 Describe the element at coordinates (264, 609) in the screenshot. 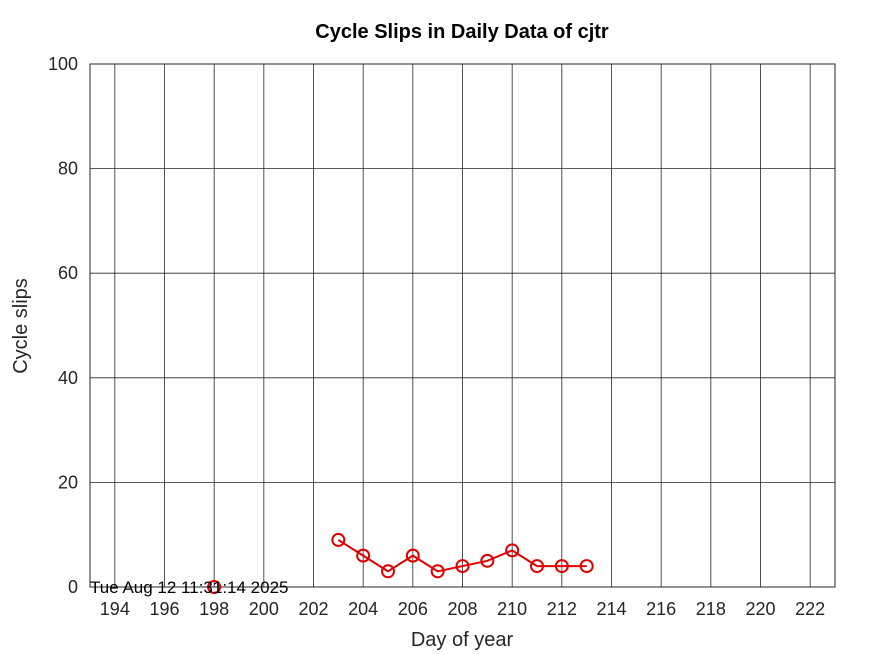

I see `x-tick-label: 200` at that location.